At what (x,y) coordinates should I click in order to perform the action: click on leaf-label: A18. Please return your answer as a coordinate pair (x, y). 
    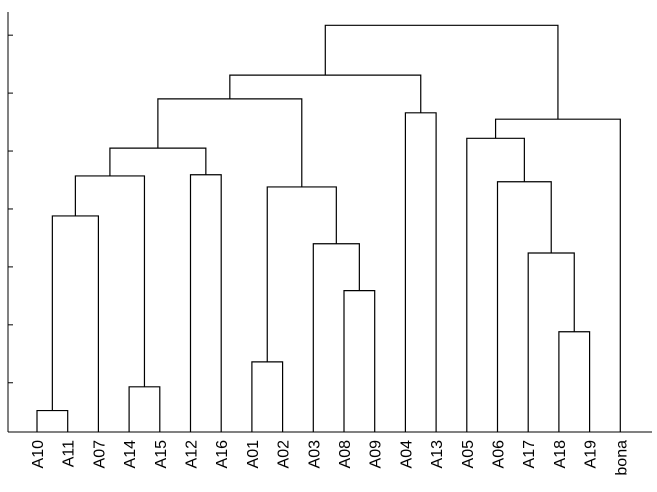
    Looking at the image, I should click on (560, 454).